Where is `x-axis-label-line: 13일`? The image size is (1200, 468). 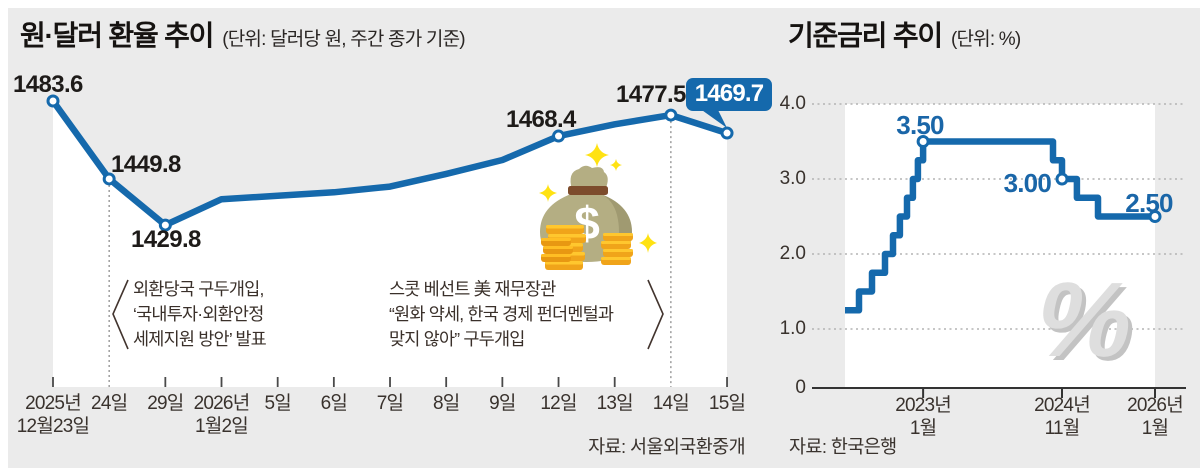
x-axis-label-line: 13일 is located at coordinates (615, 403).